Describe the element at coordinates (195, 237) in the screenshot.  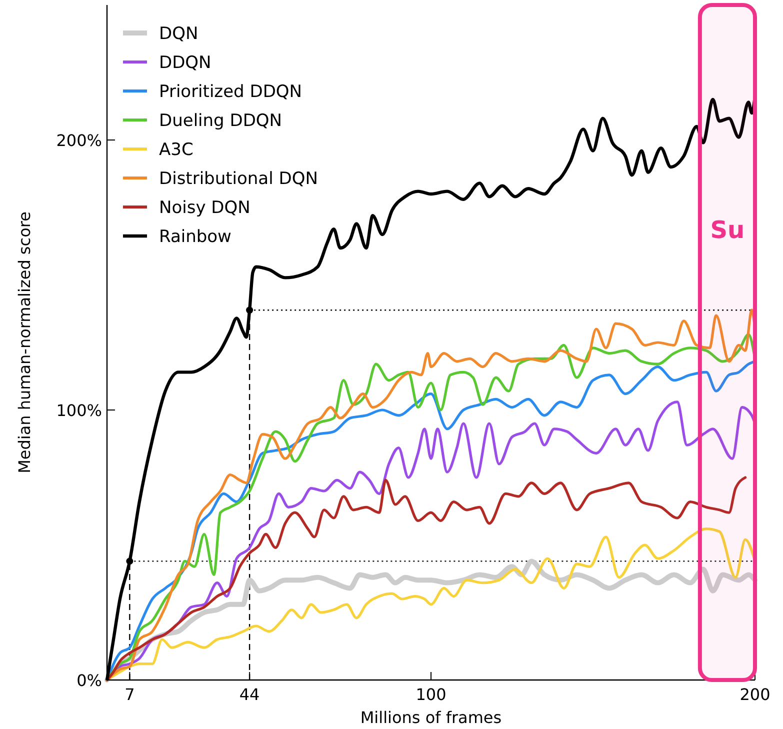
I see `legend-label: Rainbow` at that location.